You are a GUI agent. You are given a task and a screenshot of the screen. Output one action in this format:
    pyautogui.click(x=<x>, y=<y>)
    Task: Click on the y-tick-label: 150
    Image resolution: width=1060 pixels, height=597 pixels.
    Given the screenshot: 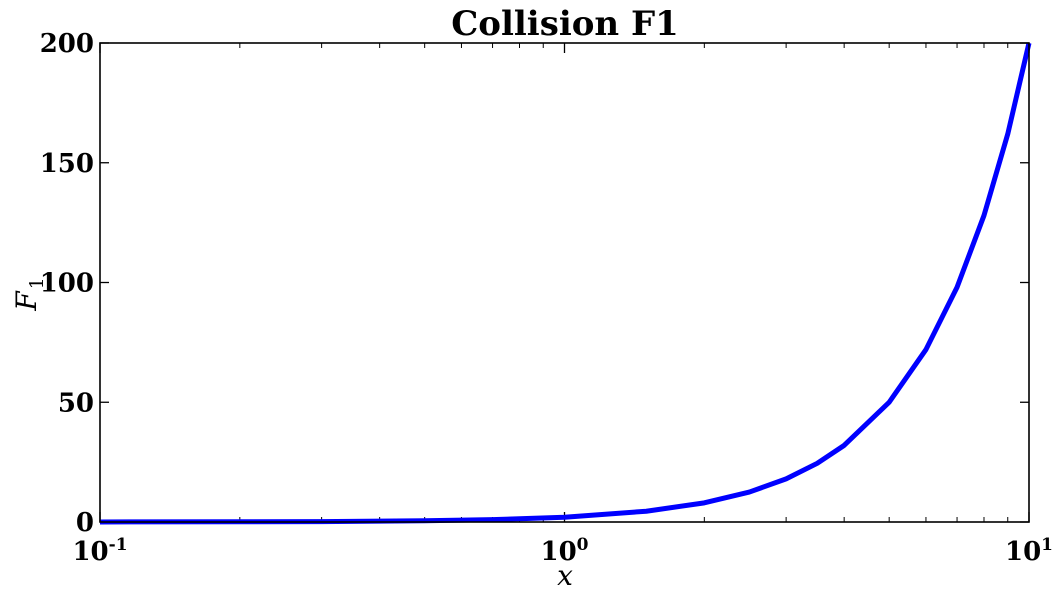 What is the action you would take?
    pyautogui.click(x=67, y=164)
    